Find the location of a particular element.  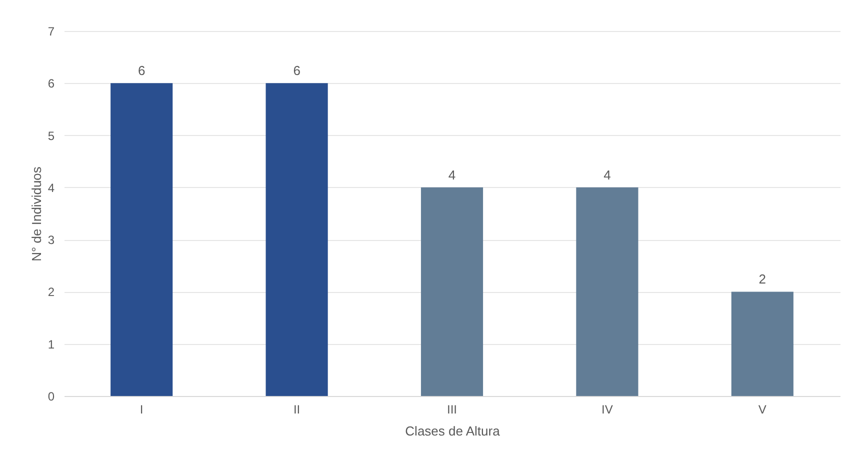

x-tick-label: IV is located at coordinates (607, 409).